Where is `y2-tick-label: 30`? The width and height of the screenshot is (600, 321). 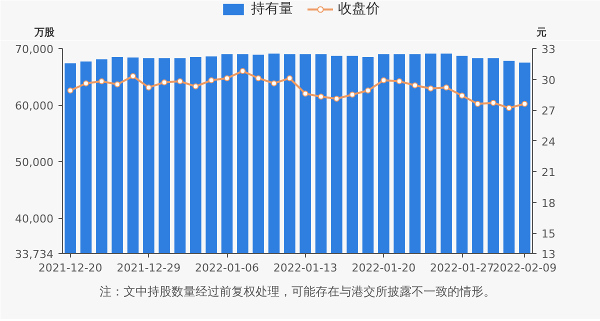 y2-tick-label: 30 is located at coordinates (549, 80).